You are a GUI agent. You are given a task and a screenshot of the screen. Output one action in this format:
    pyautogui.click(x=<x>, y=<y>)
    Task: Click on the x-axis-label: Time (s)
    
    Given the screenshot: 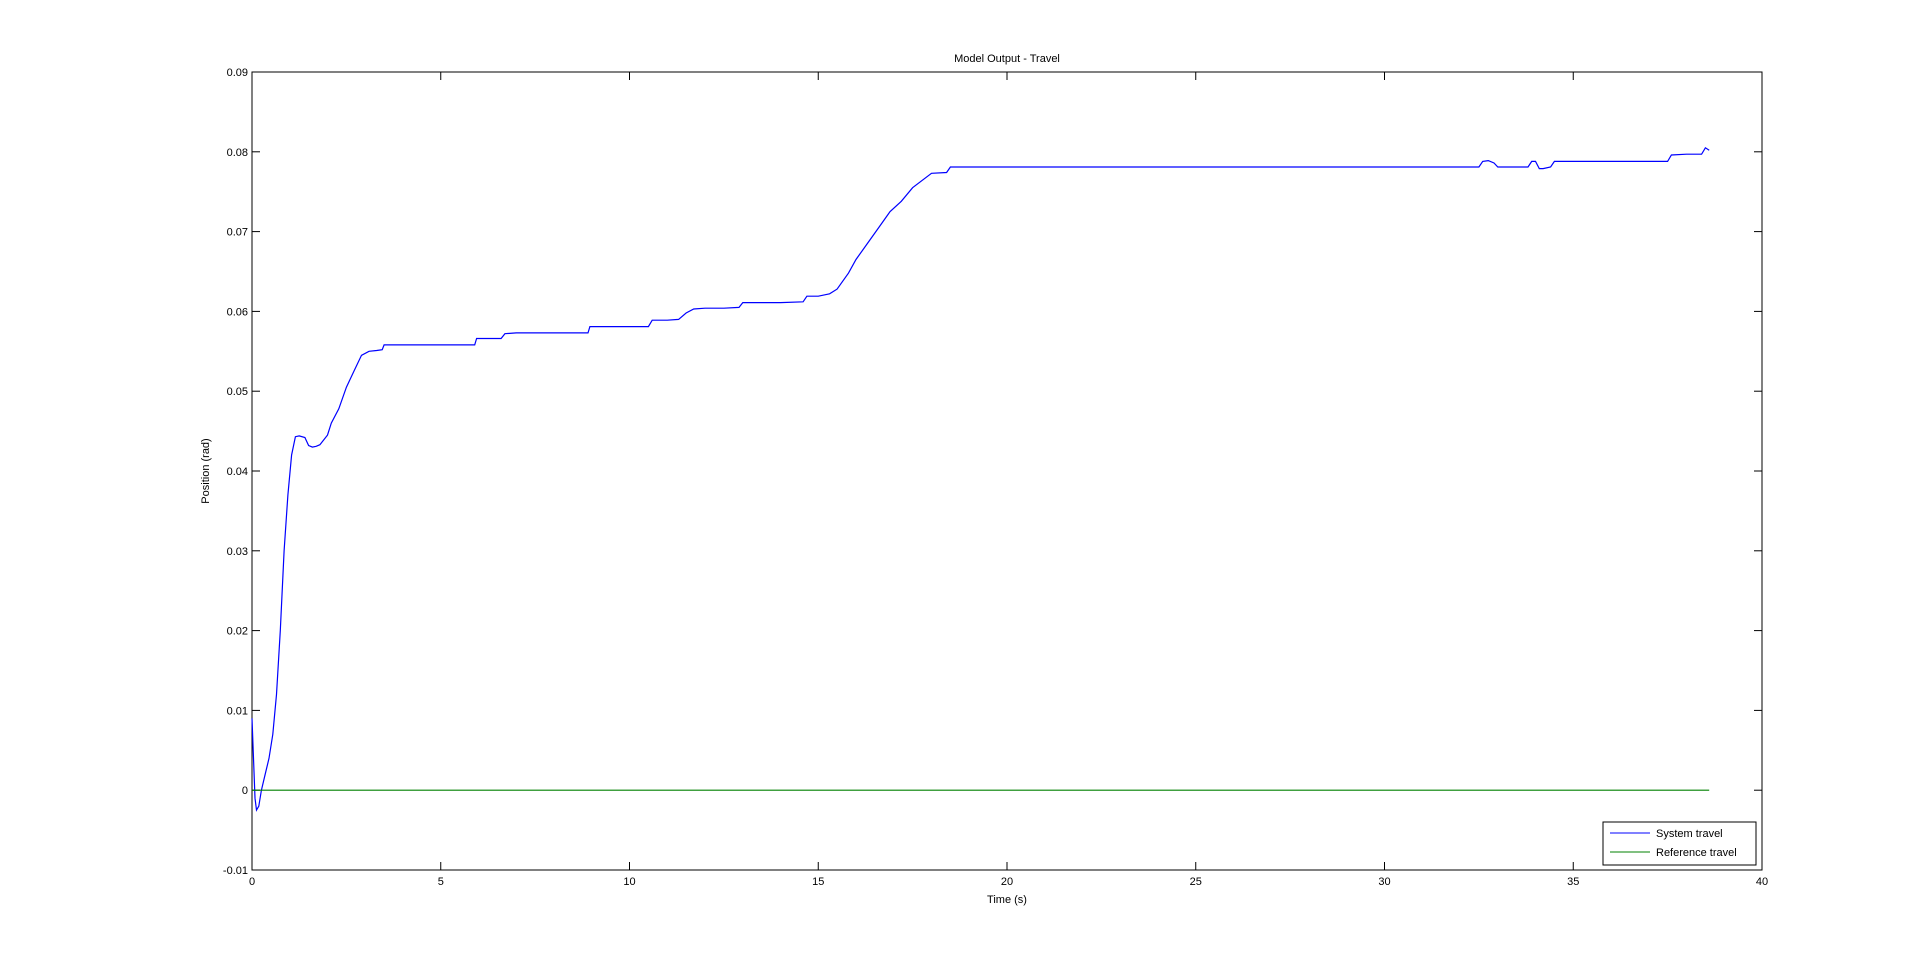 What is the action you would take?
    pyautogui.click(x=1007, y=900)
    